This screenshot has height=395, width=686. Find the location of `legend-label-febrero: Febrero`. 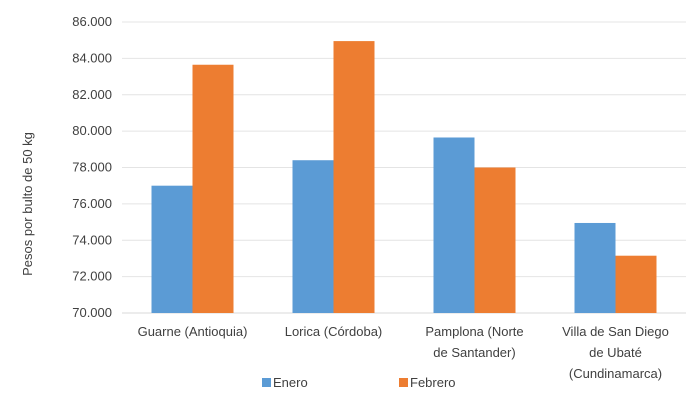

legend-label-febrero: Febrero is located at coordinates (433, 382).